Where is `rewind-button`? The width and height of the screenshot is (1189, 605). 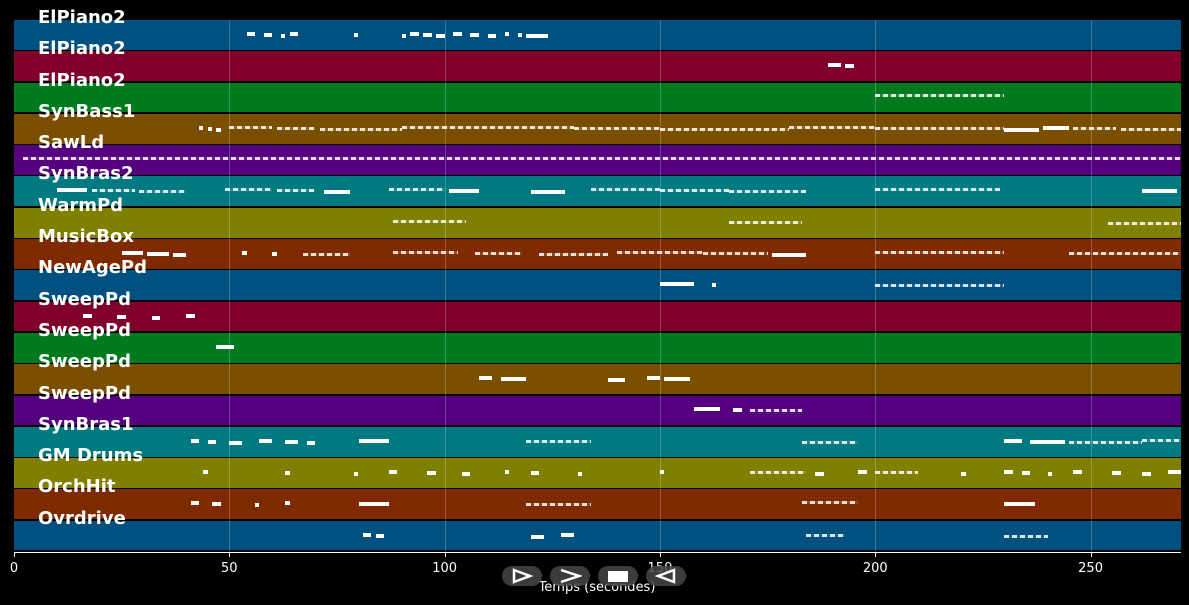 rewind-button is located at coordinates (666, 576).